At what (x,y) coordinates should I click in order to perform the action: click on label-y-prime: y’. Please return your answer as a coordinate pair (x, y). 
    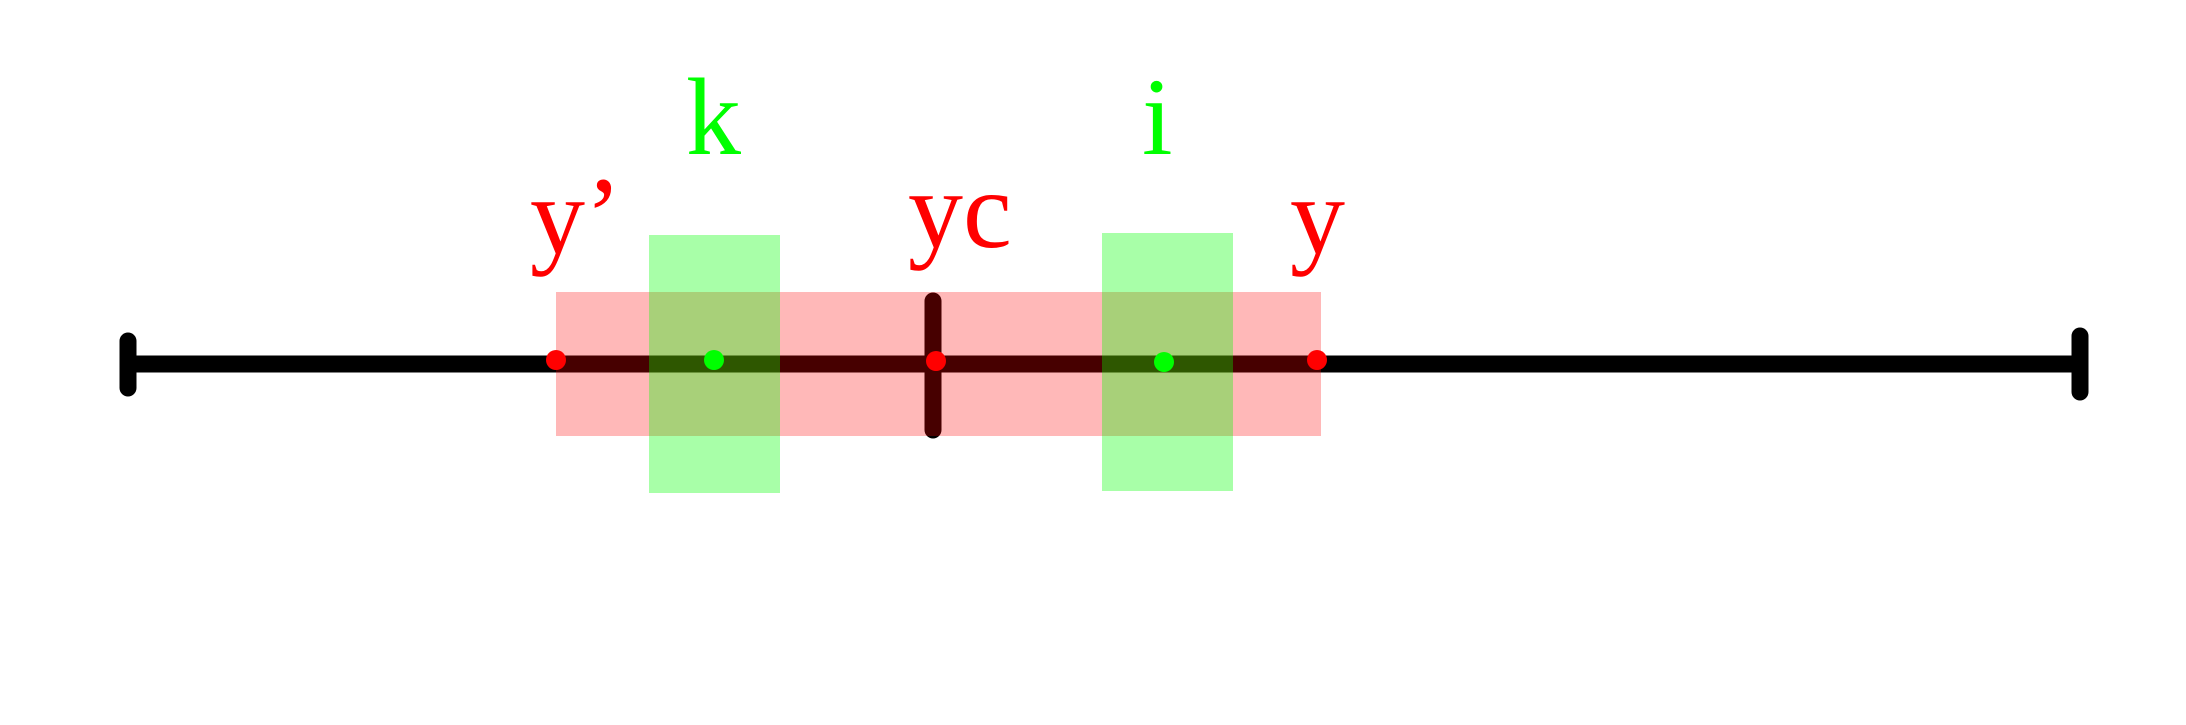
    Looking at the image, I should click on (576, 216).